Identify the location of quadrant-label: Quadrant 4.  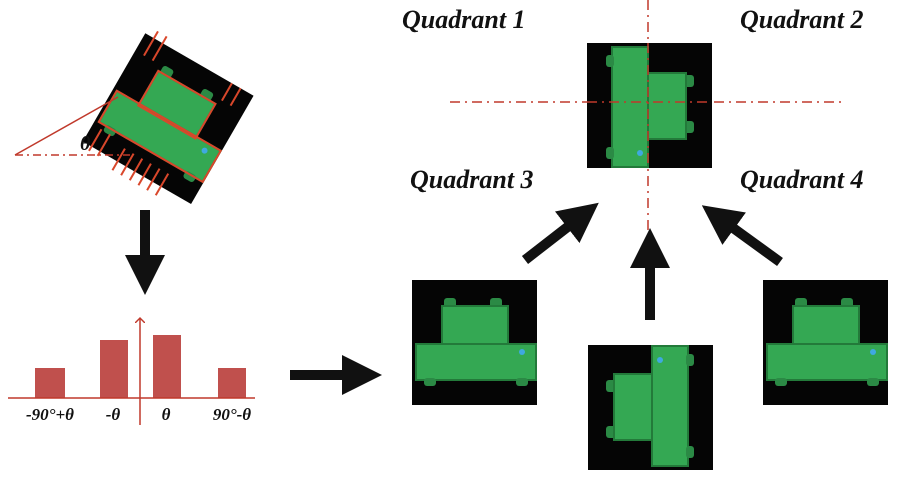
(802, 179).